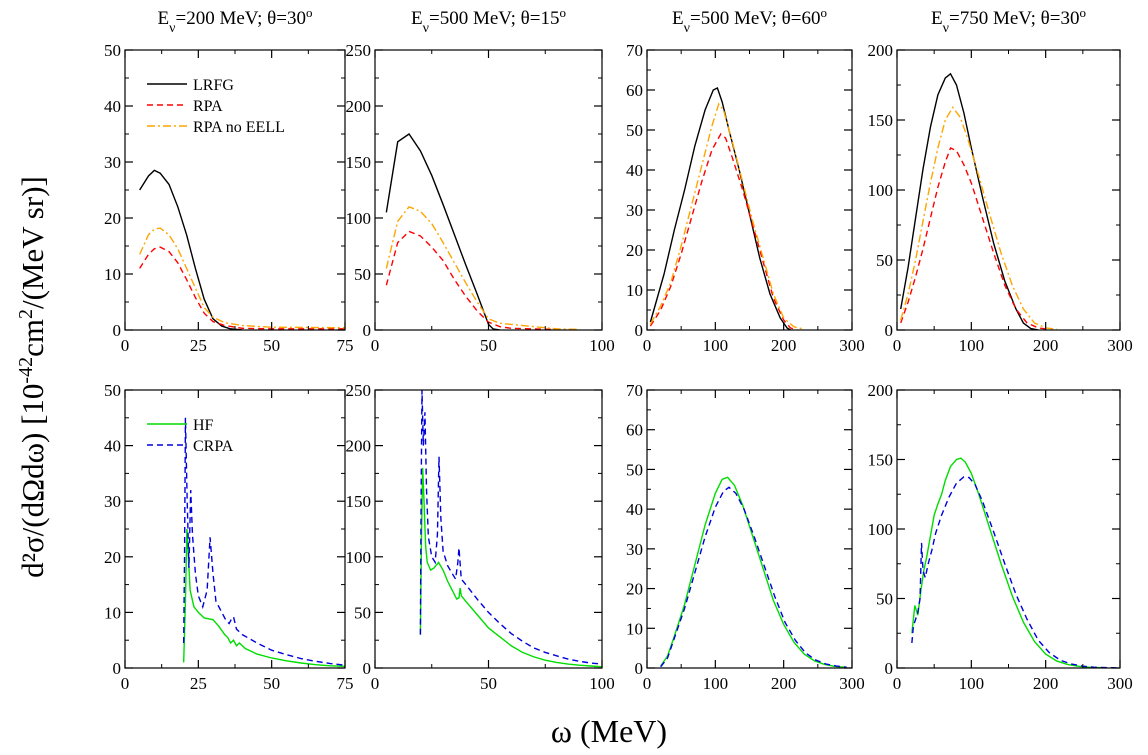 This screenshot has width=1148, height=755. I want to click on panel-title: Eν=200 MeV; θ=30o, so click(235, 20).